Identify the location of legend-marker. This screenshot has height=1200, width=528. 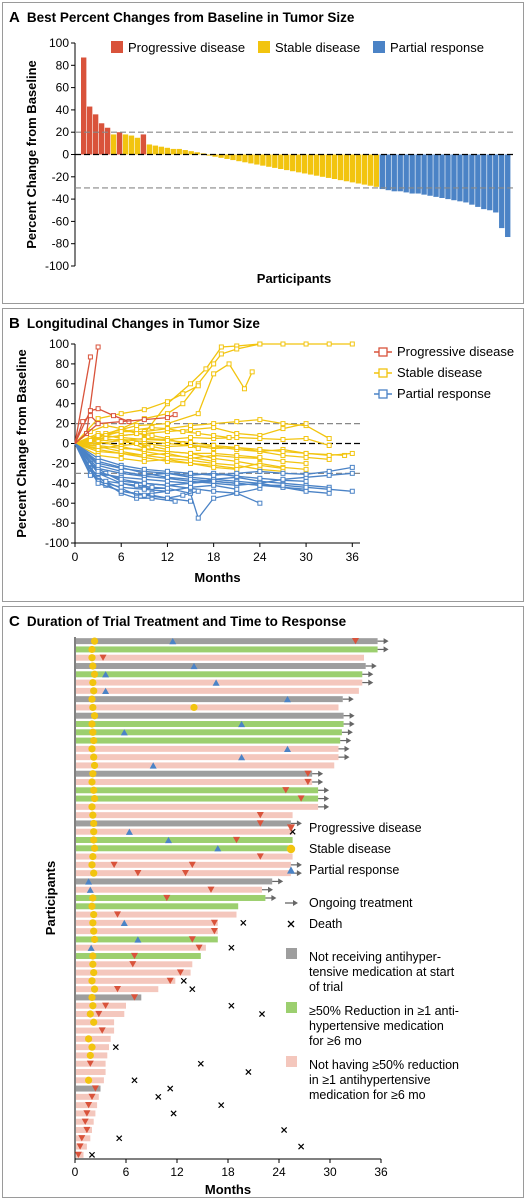
(383, 352).